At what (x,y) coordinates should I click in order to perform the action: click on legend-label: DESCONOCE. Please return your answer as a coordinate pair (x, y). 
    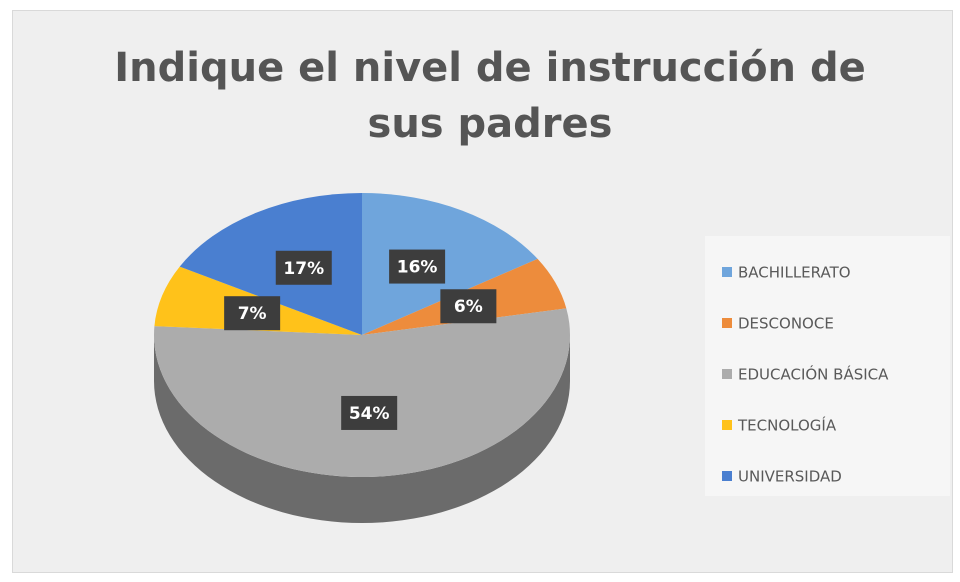
    Looking at the image, I should click on (786, 324).